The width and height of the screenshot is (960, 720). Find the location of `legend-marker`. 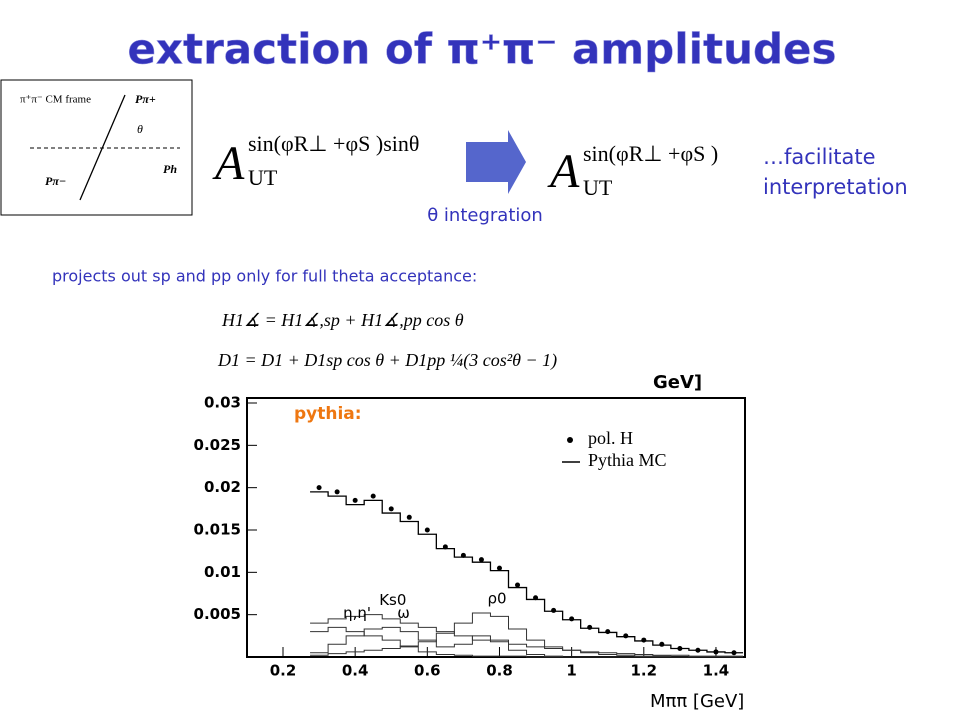

legend-marker is located at coordinates (570, 440).